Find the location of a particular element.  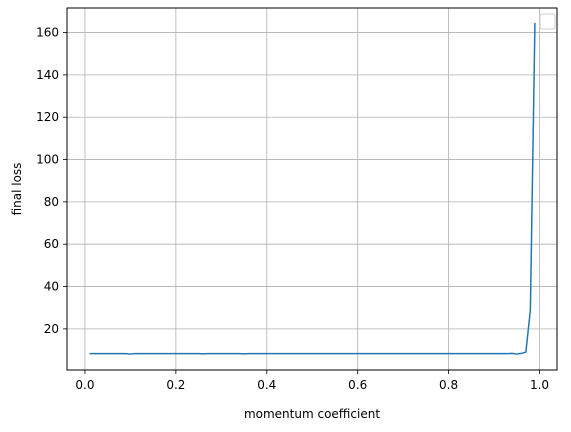

y-tick-label: 20 is located at coordinates (51, 329).